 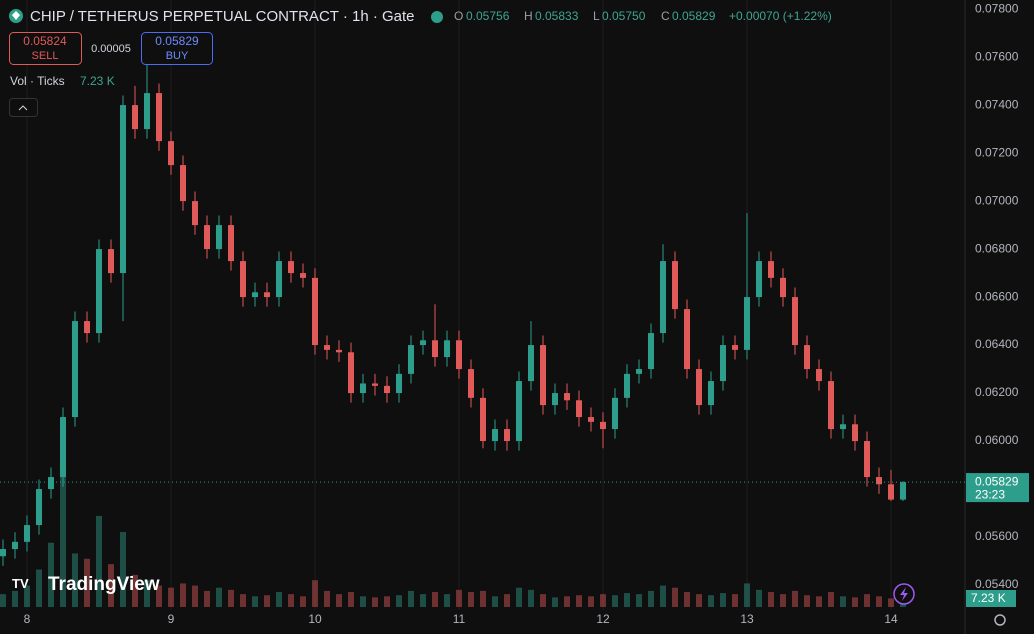 What do you see at coordinates (177, 41) in the screenshot?
I see `buy-price: 0.05829` at bounding box center [177, 41].